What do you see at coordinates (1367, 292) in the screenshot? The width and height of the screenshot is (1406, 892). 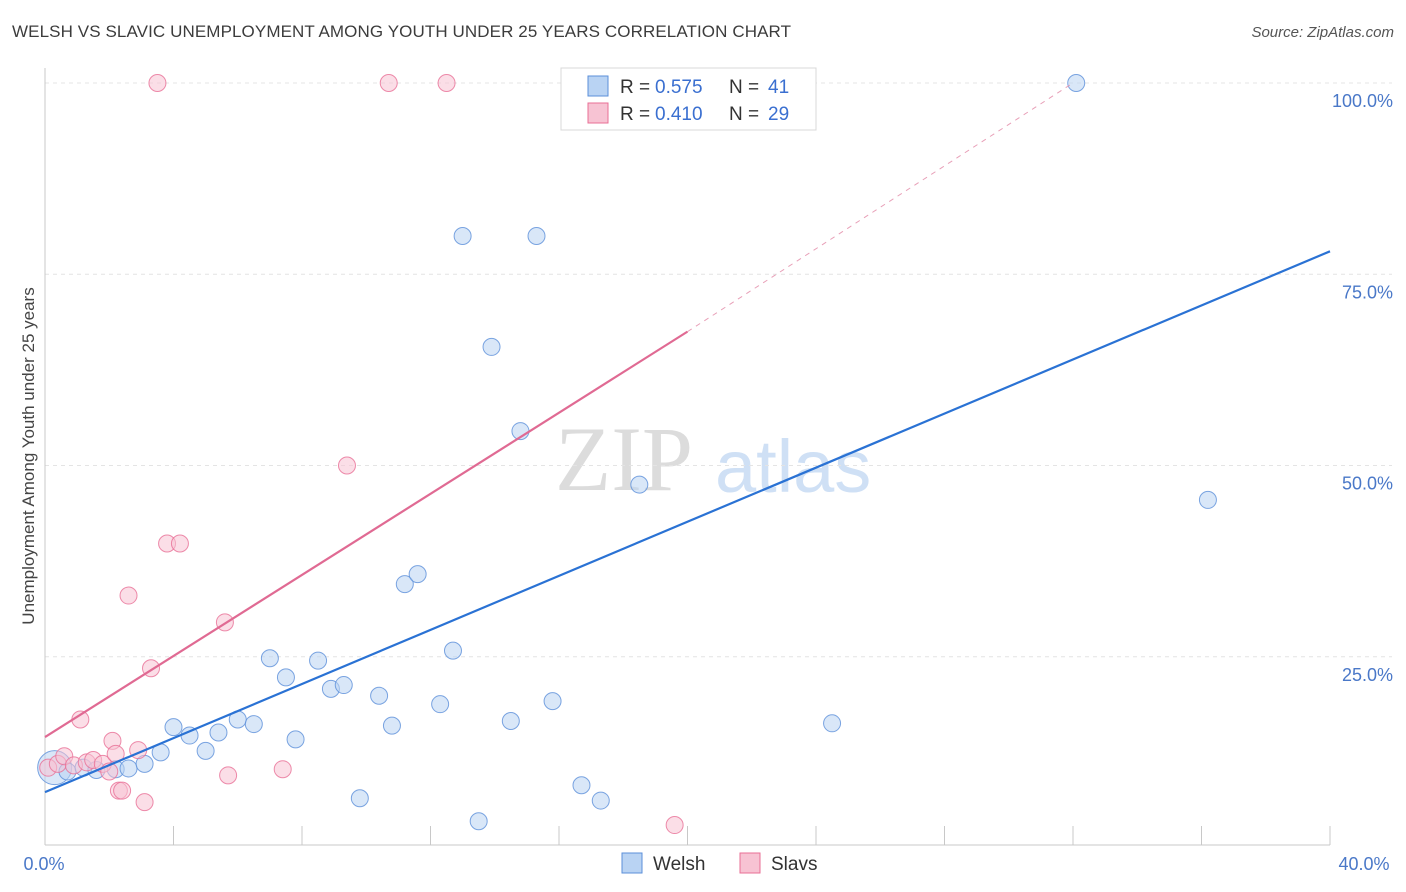 I see `y-tick-label-75: 75.0%` at bounding box center [1367, 292].